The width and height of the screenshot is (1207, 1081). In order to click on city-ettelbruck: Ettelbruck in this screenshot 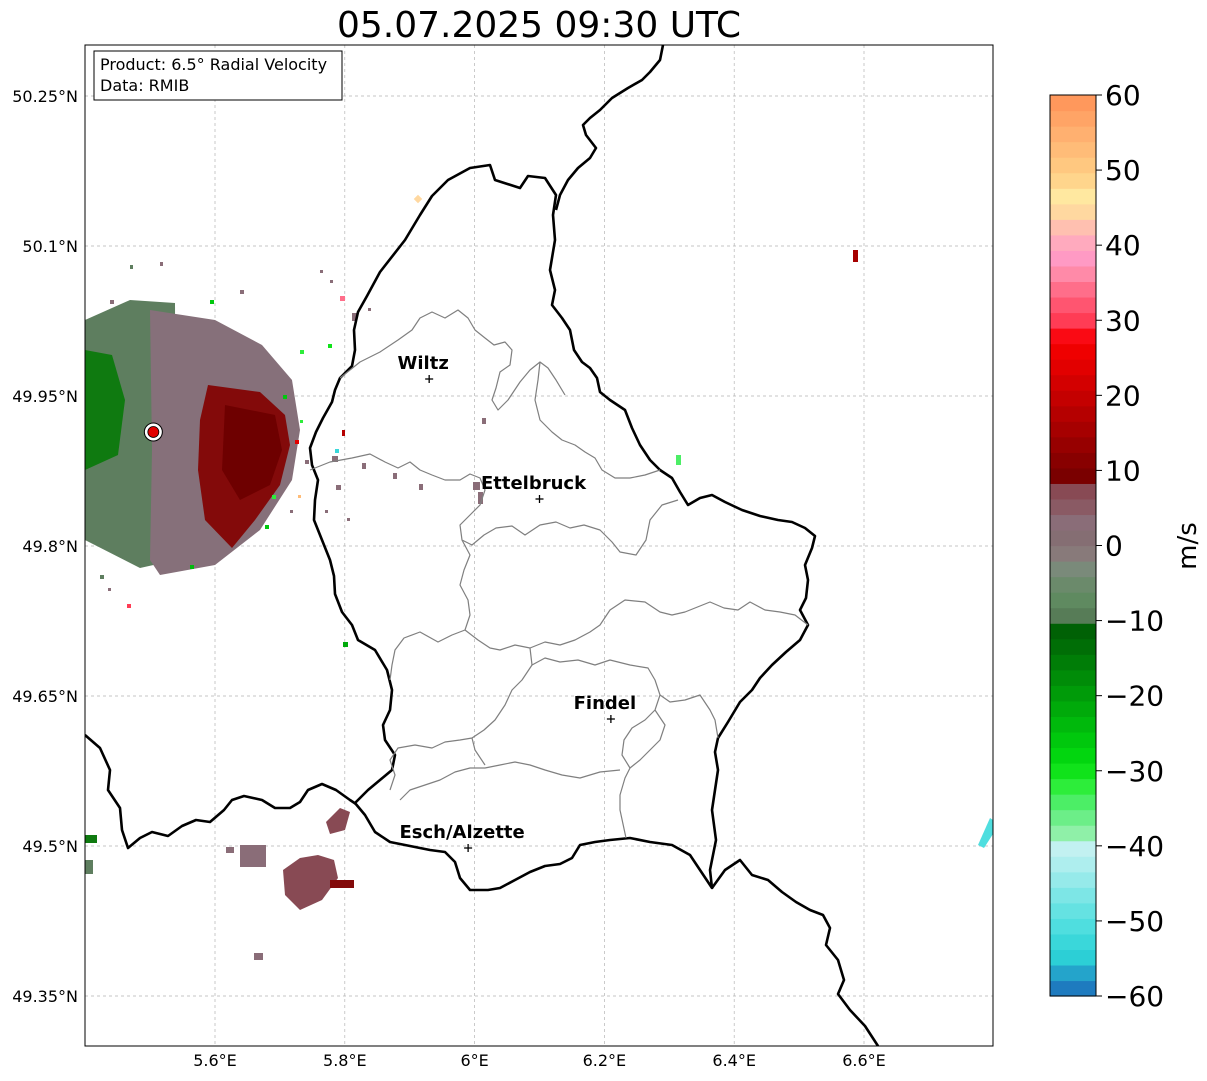, I will do `click(534, 488)`.